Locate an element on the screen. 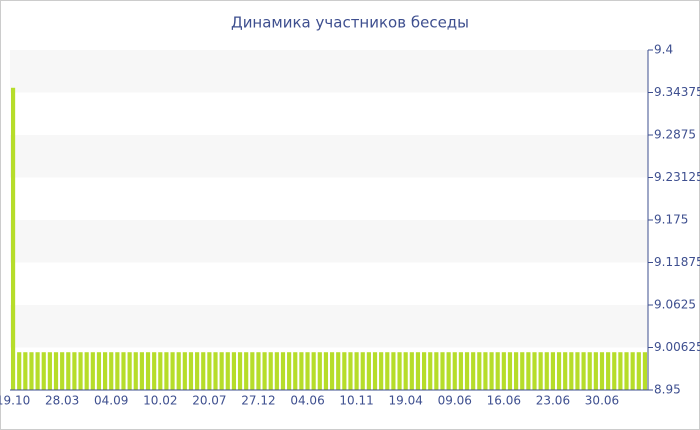 This screenshot has height=430, width=700. x-tick-label: 30.06 is located at coordinates (602, 401).